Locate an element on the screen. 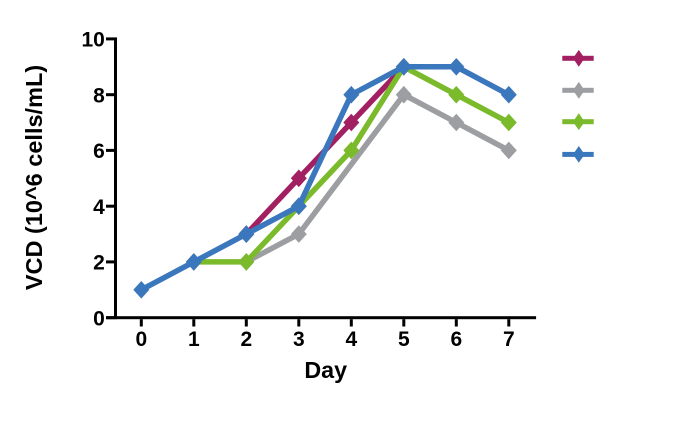  svg-text: 1 is located at coordinates (194, 339).